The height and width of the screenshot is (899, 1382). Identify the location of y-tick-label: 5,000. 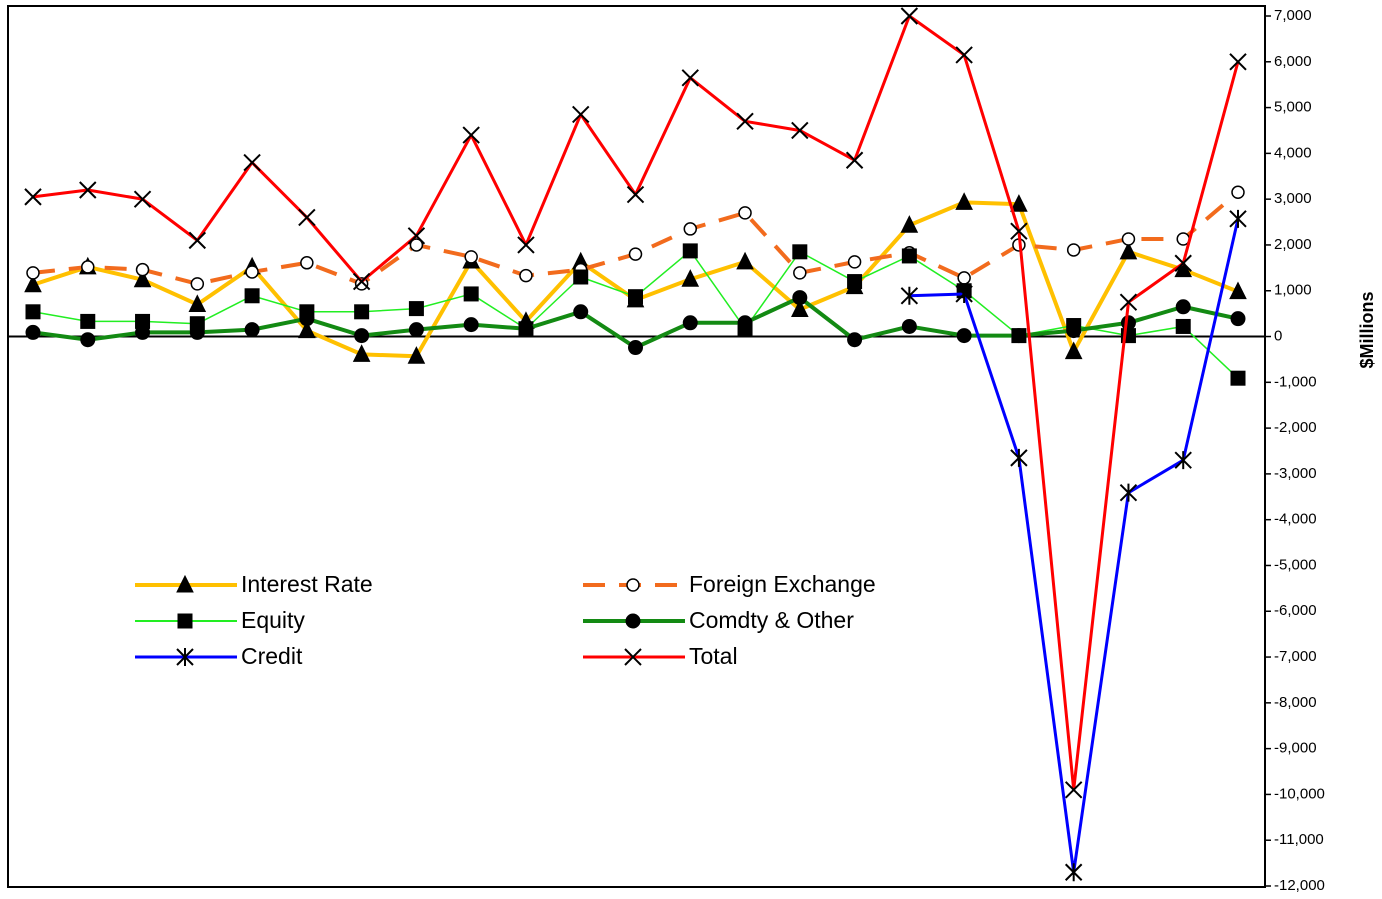
(1293, 107).